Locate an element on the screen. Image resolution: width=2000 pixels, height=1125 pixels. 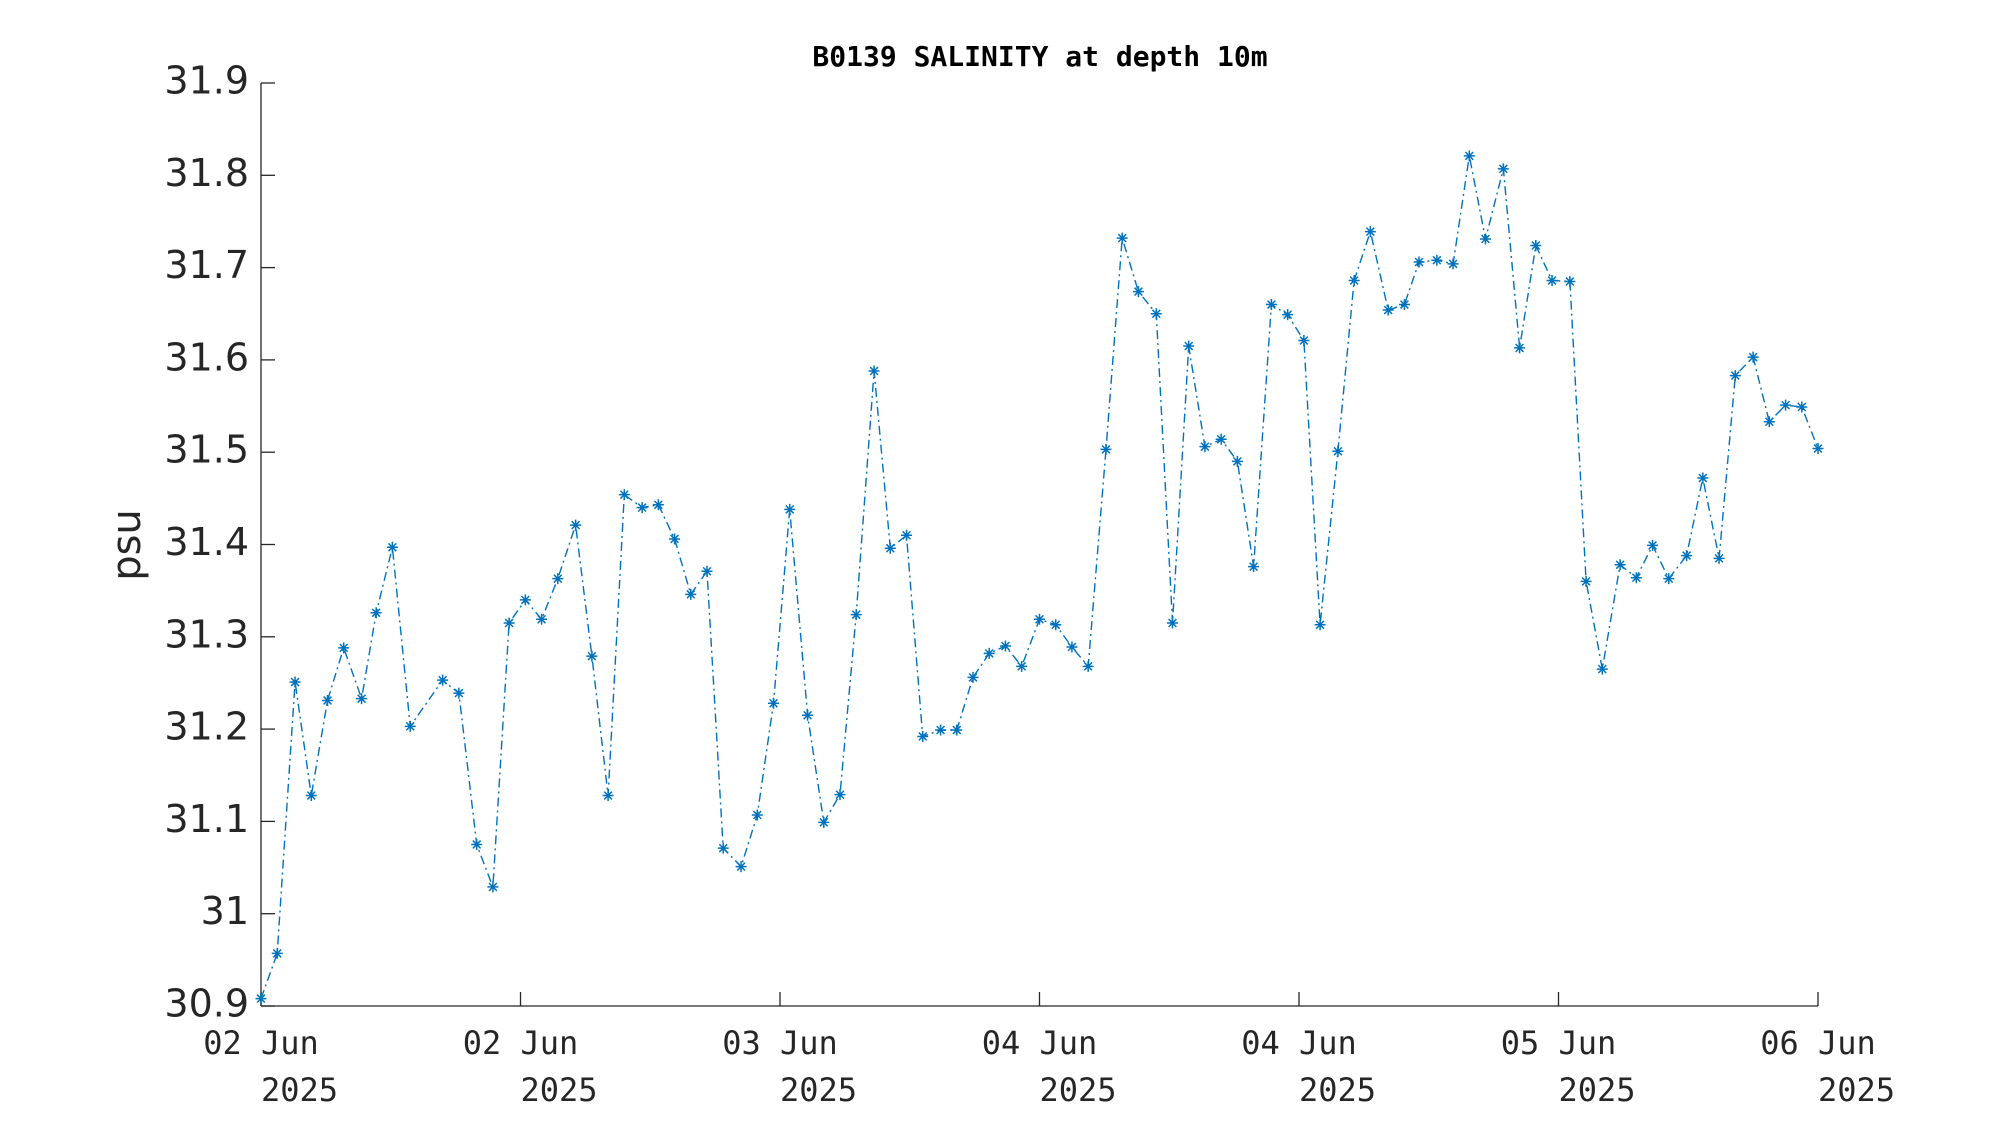
y-tick-label: 31.3 is located at coordinates (206, 634).